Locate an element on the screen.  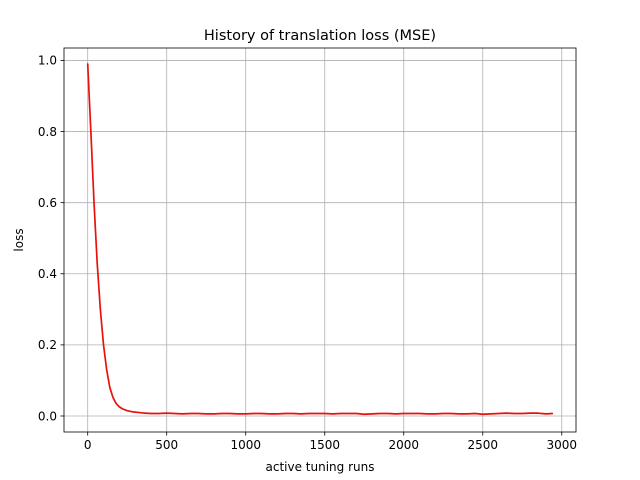
x-tick-label: 0 is located at coordinates (88, 445).